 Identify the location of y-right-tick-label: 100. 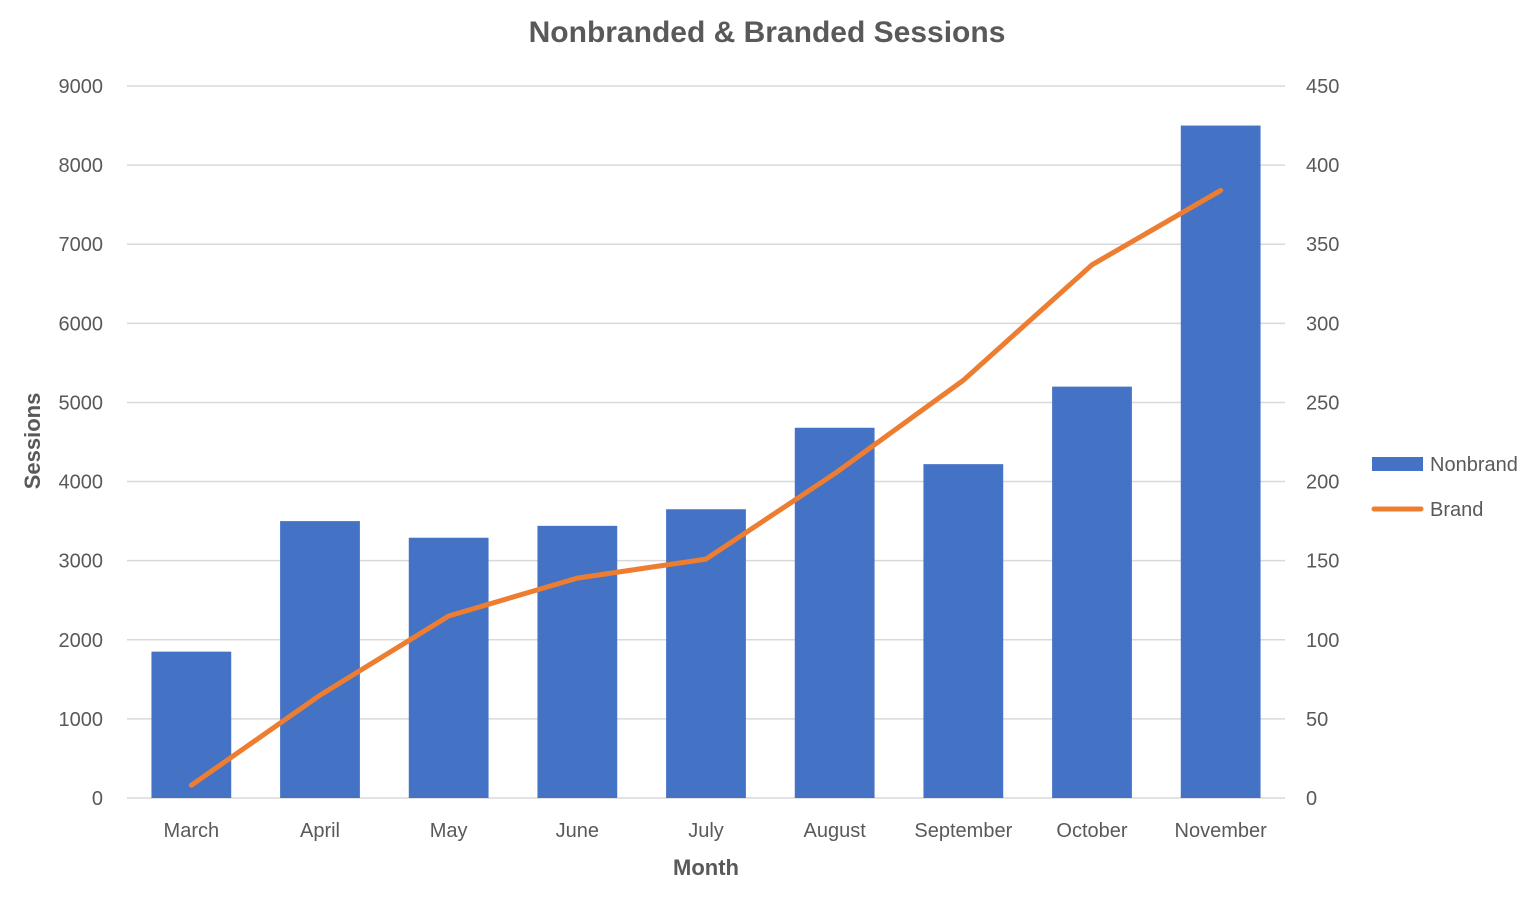
(1322, 641).